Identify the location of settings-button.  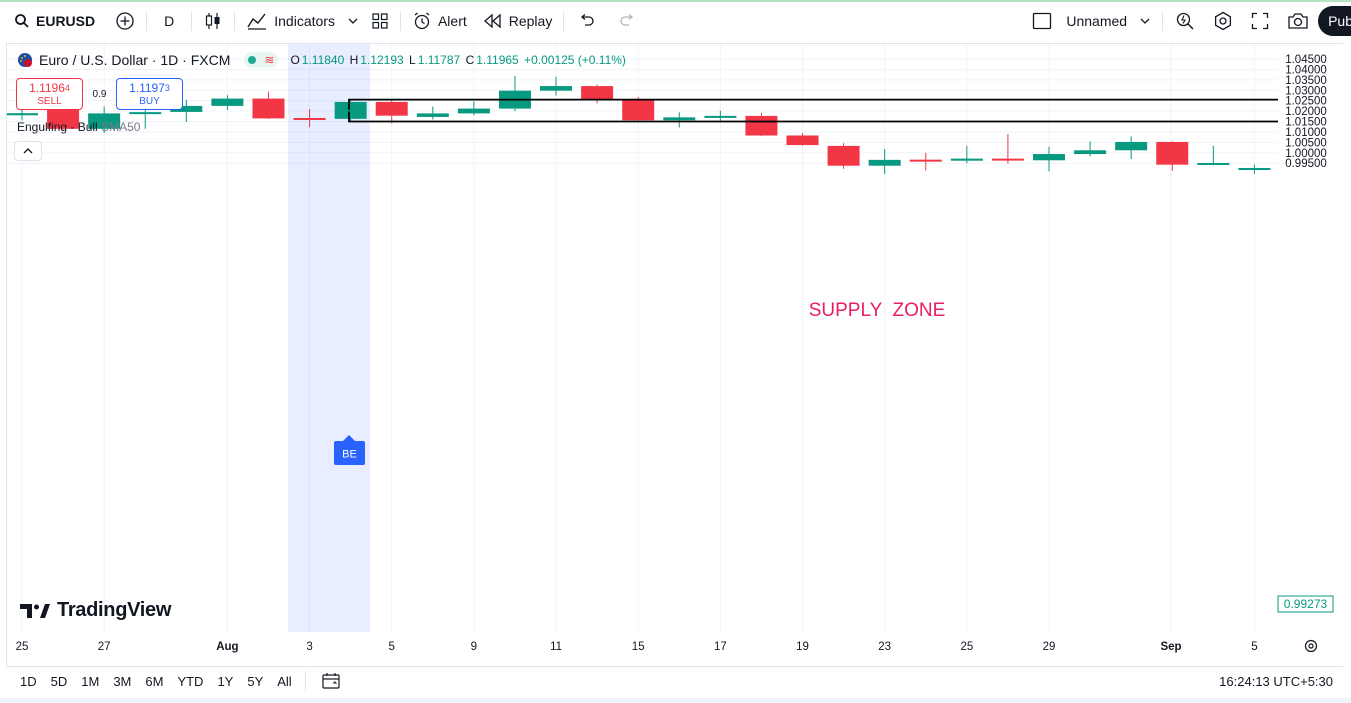
(1223, 21).